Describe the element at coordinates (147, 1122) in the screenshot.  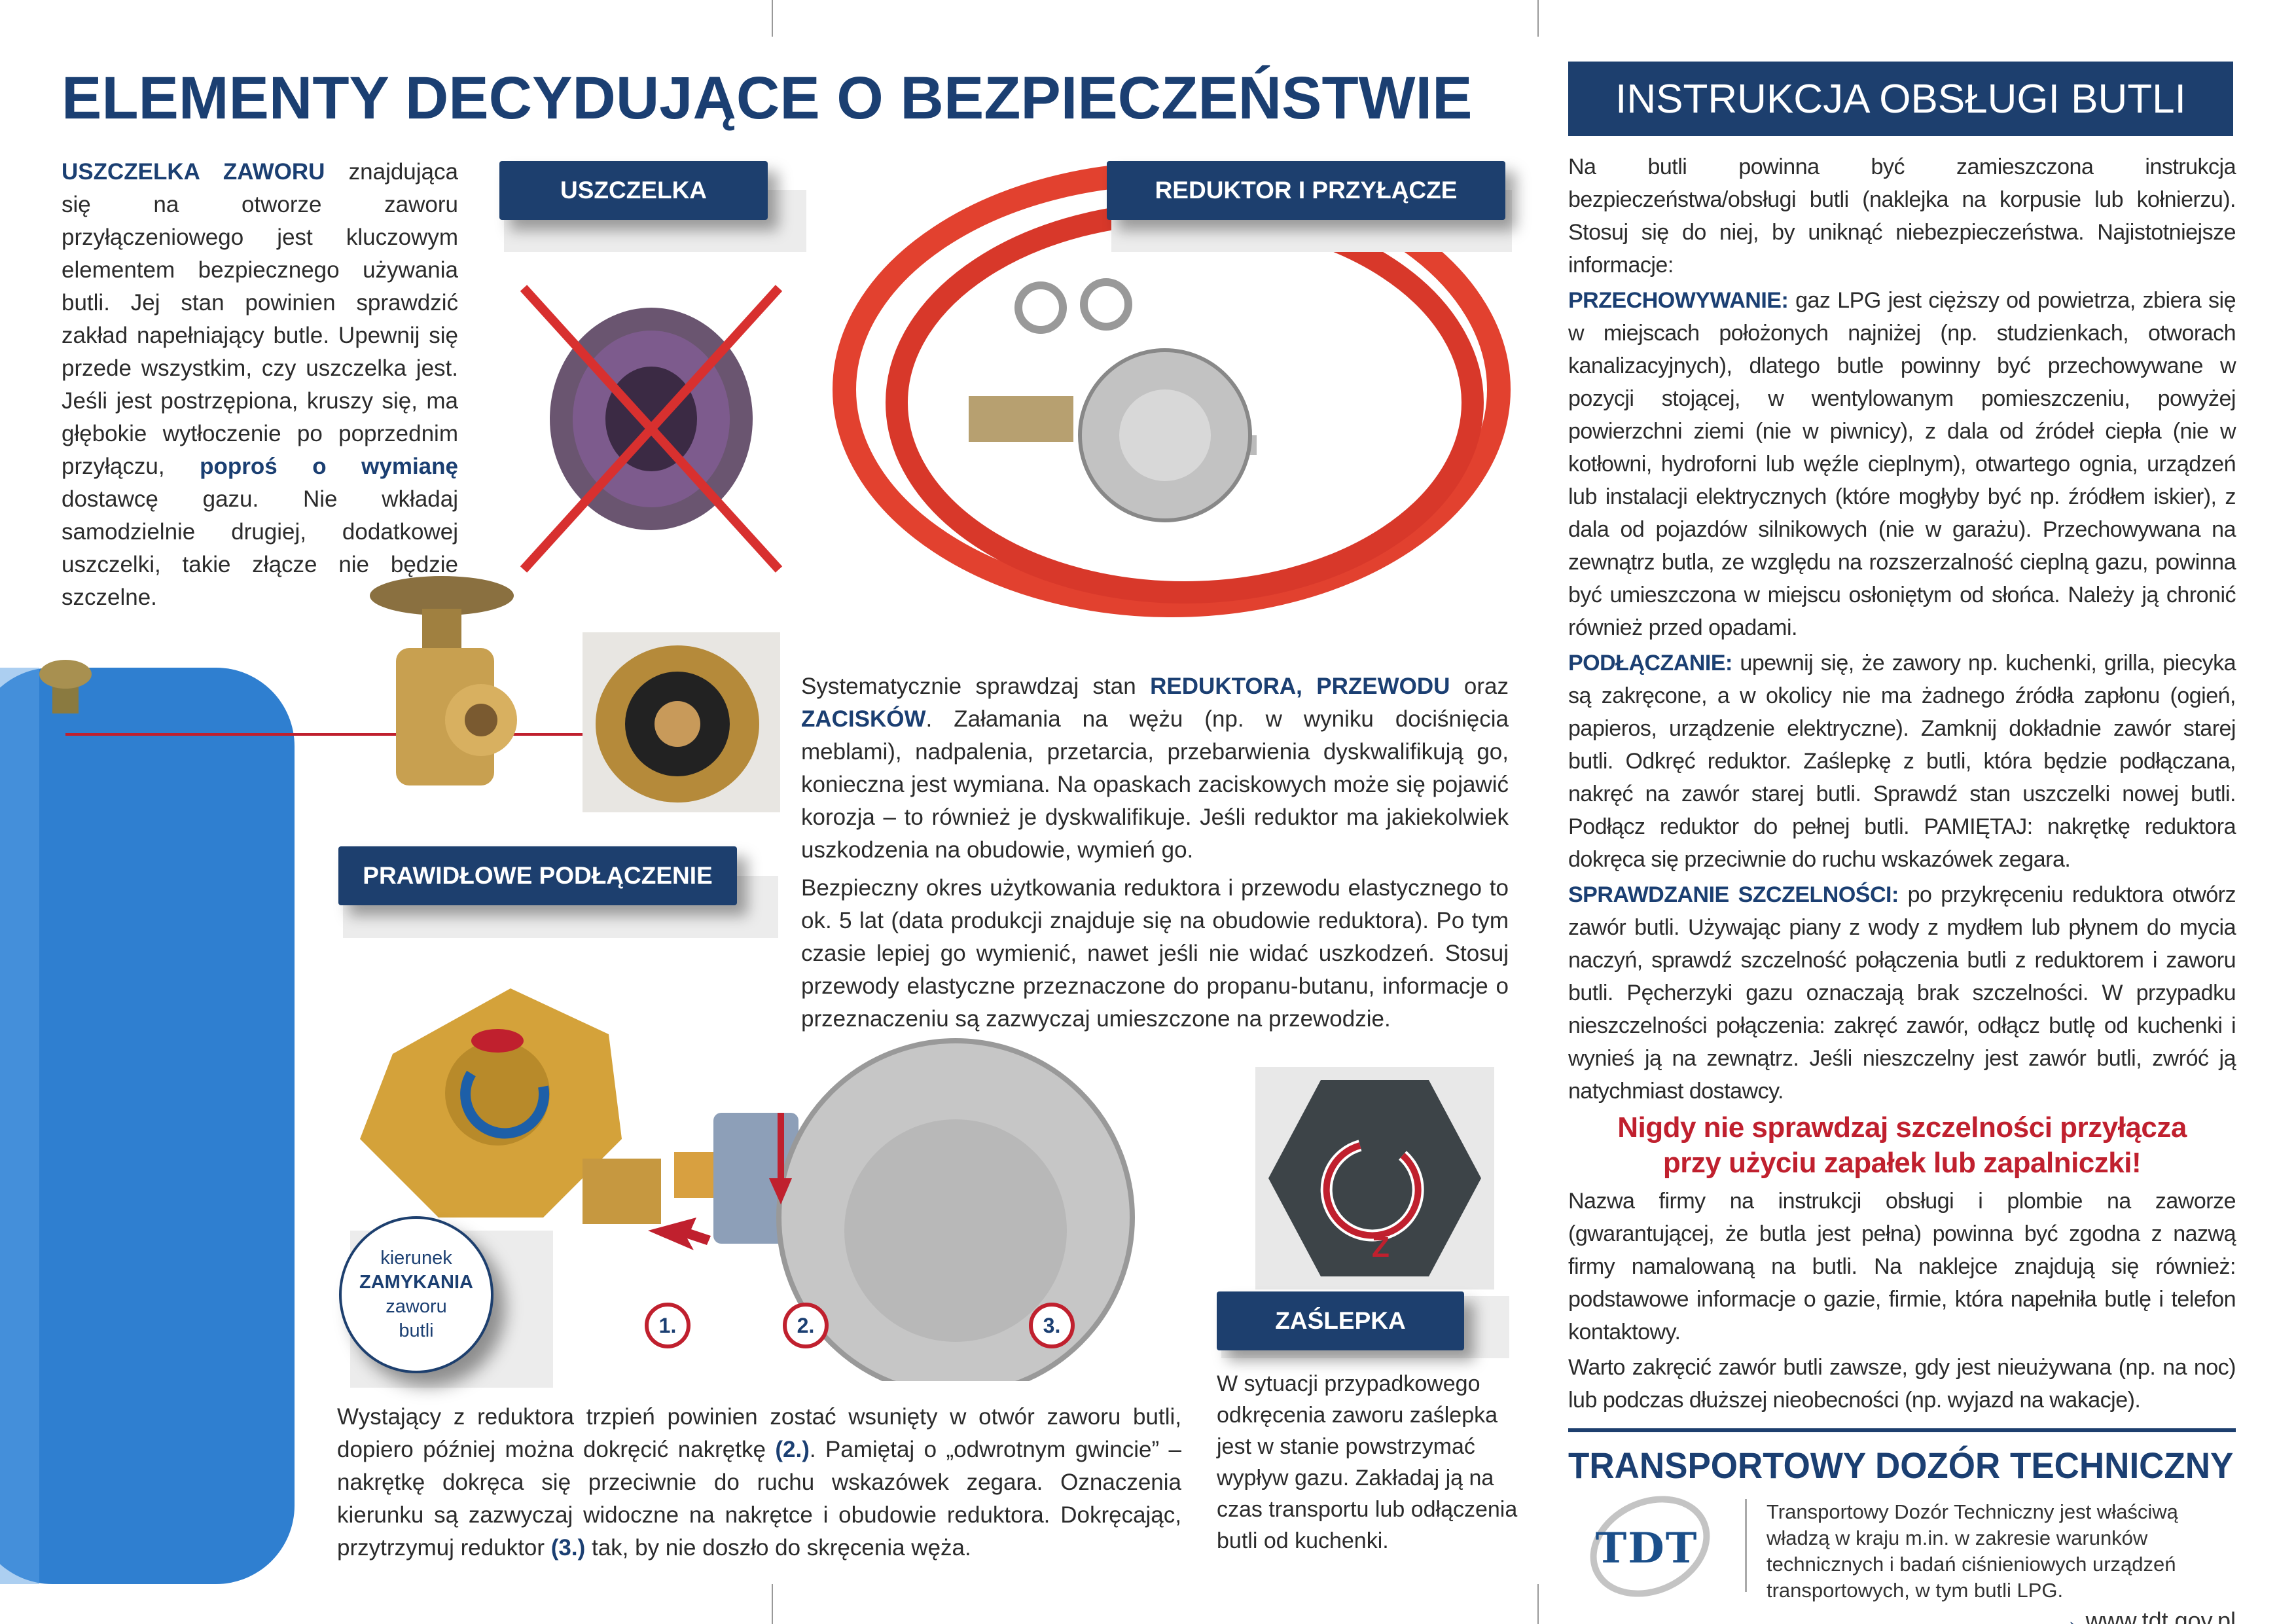
I see `gas-cylinder-image` at that location.